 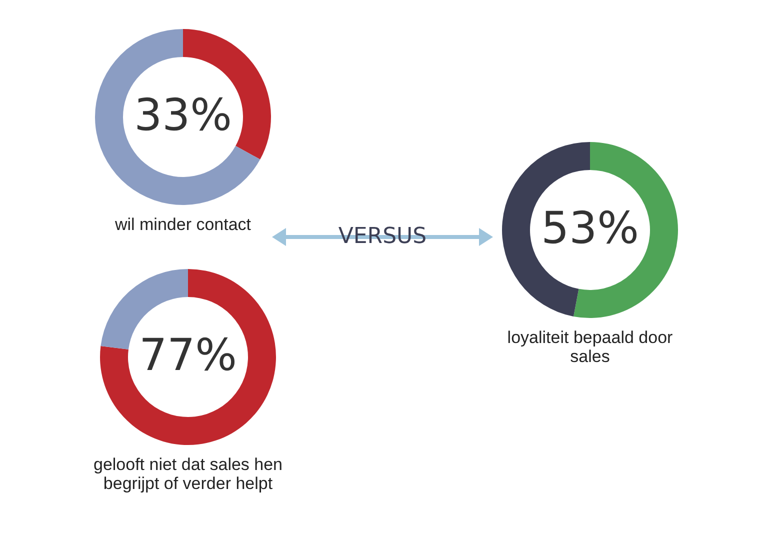 I want to click on text: loyaliteit bepaald door sales, so click(x=590, y=347).